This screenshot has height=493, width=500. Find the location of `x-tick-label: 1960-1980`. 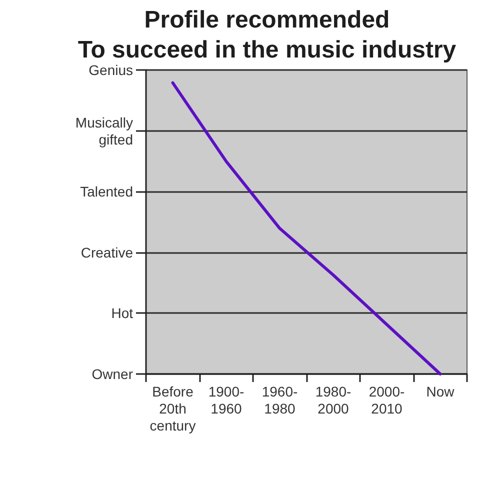

x-tick-label: 1960-1980 is located at coordinates (280, 400).